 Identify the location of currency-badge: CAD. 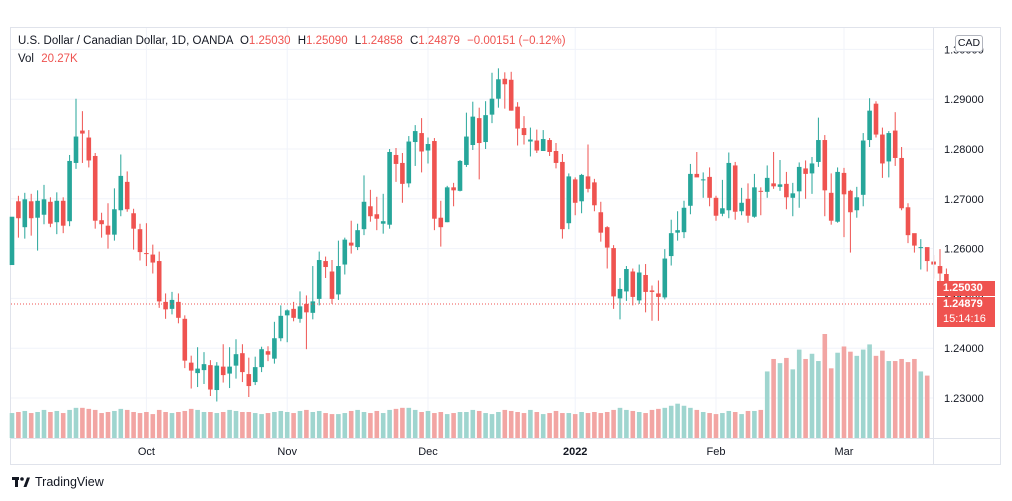
(969, 43).